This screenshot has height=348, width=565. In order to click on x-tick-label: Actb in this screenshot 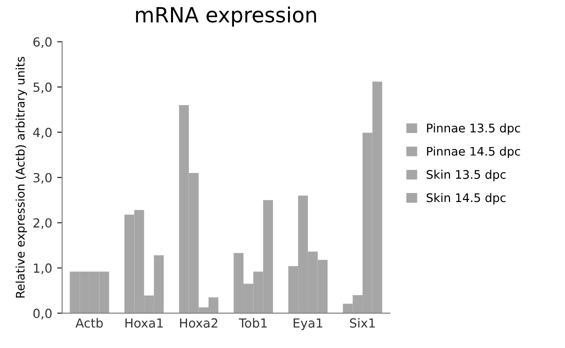, I will do `click(89, 323)`.